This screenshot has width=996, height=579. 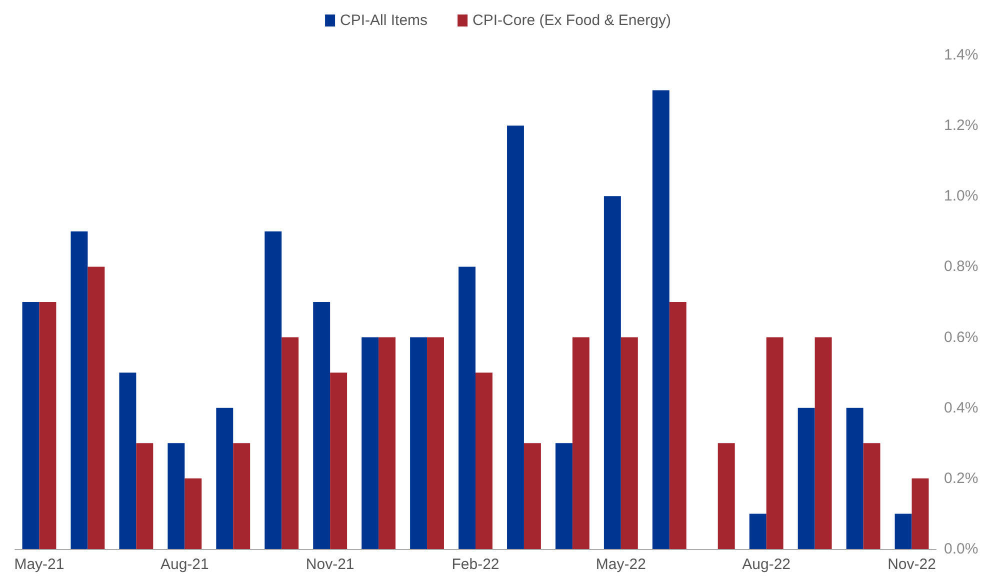 What do you see at coordinates (384, 20) in the screenshot?
I see `legend-label: CPI-All Items` at bounding box center [384, 20].